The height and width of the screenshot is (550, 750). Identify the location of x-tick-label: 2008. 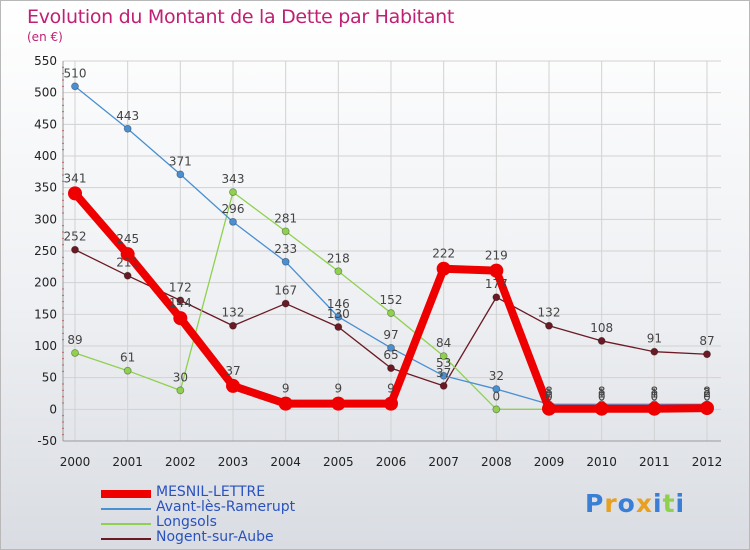
(496, 462).